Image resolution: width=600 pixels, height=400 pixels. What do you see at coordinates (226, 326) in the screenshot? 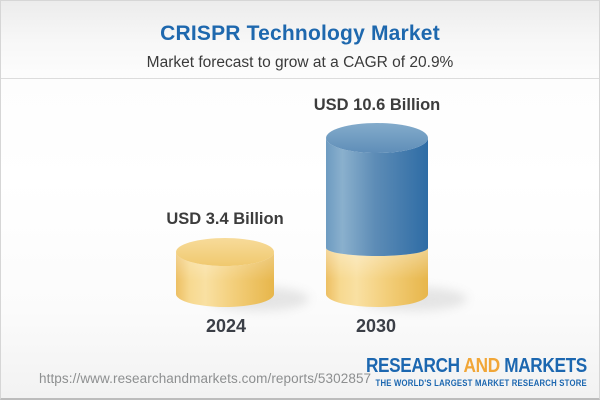
I see `axis-label-2024: 2024` at bounding box center [226, 326].